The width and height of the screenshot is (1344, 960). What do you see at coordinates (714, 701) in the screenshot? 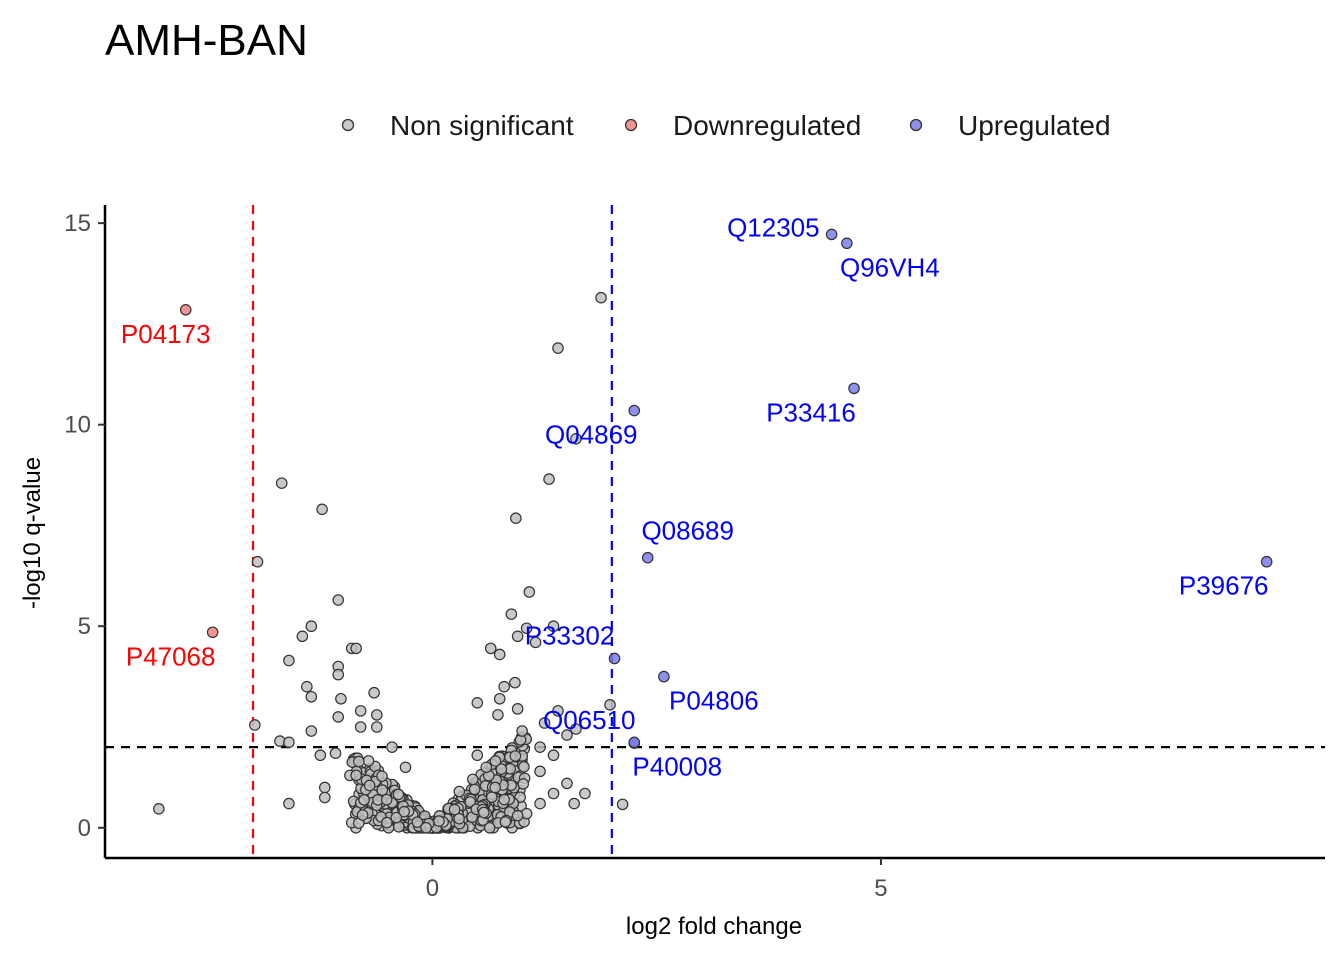
I see `point-label: P04806` at bounding box center [714, 701].